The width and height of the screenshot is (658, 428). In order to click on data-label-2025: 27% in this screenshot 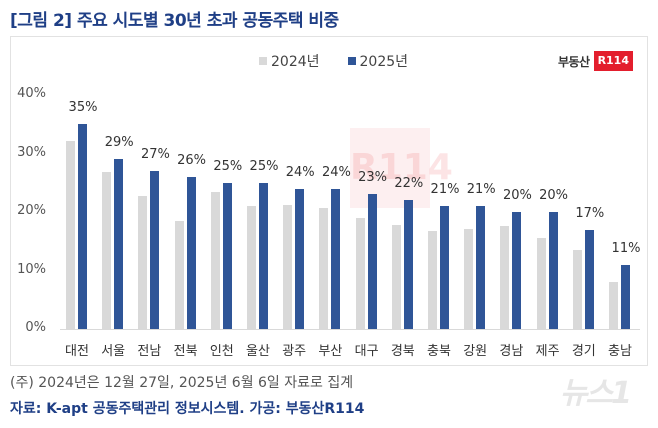, I will do `click(155, 155)`.